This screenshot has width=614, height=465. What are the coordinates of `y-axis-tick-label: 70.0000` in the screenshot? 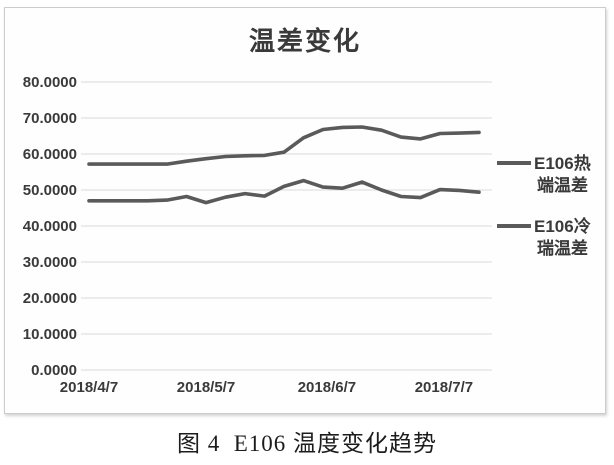 It's located at (50, 118).